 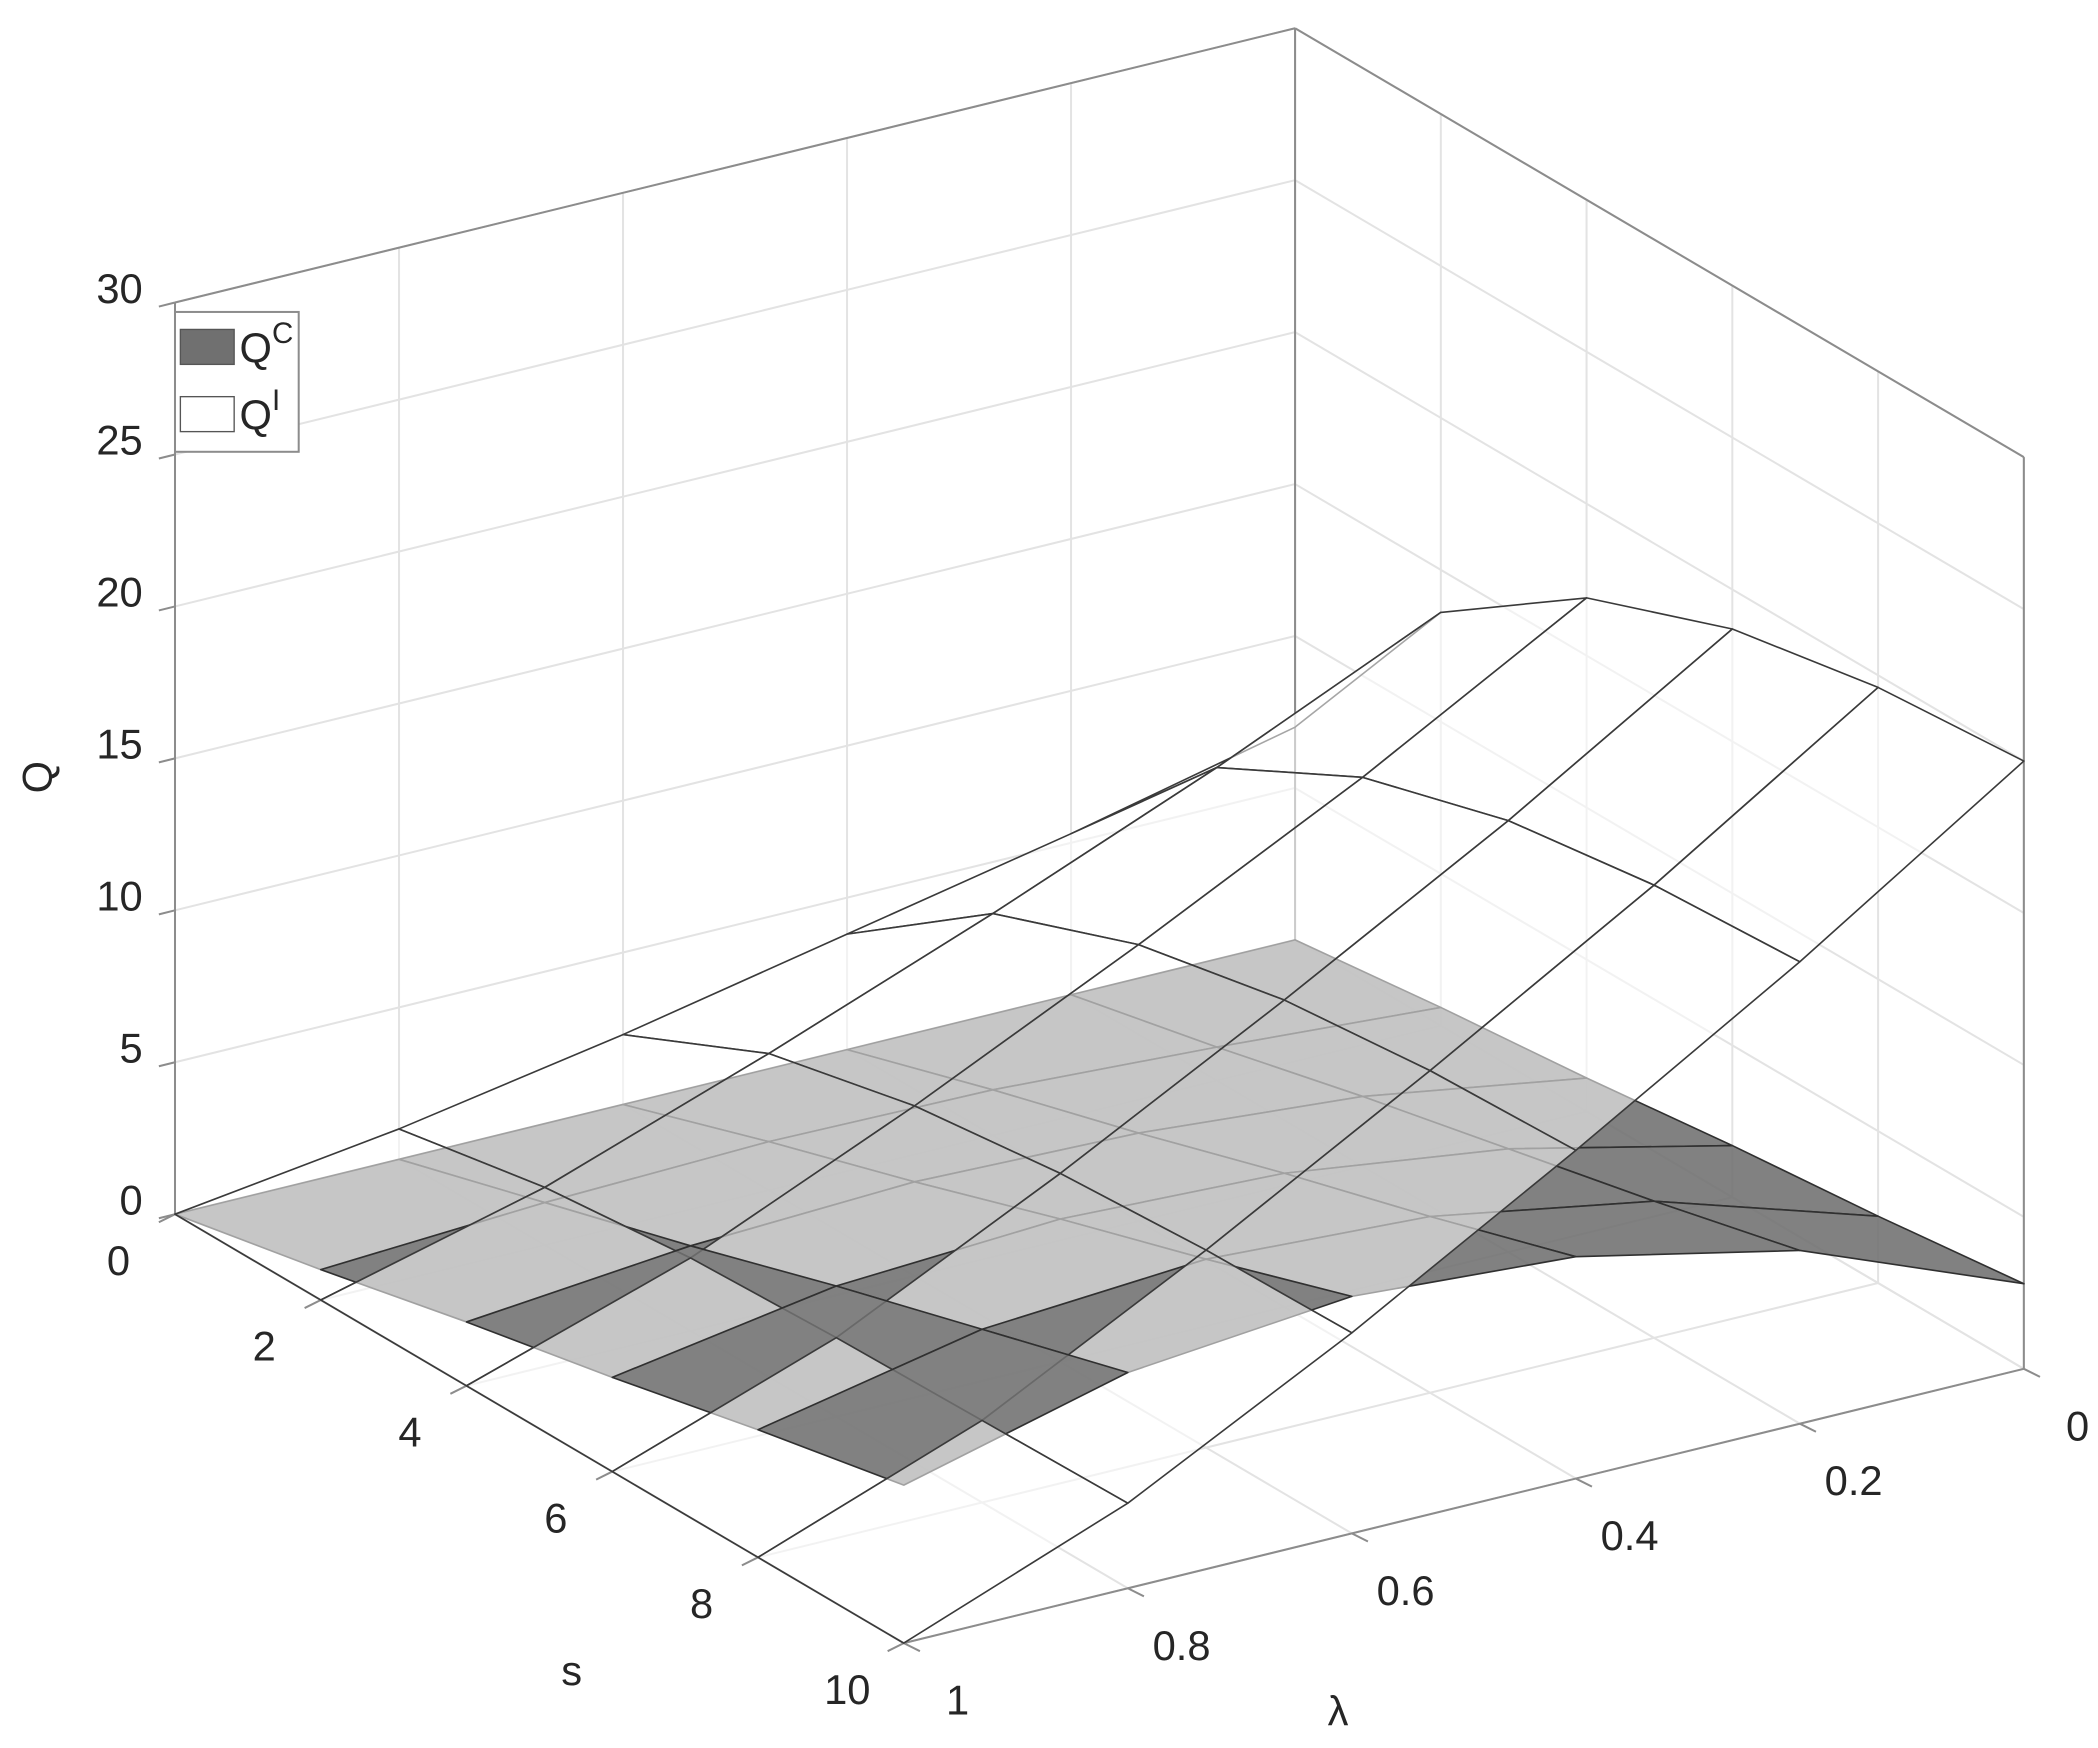 I want to click on z-axis-label: Q, so click(x=37, y=777).